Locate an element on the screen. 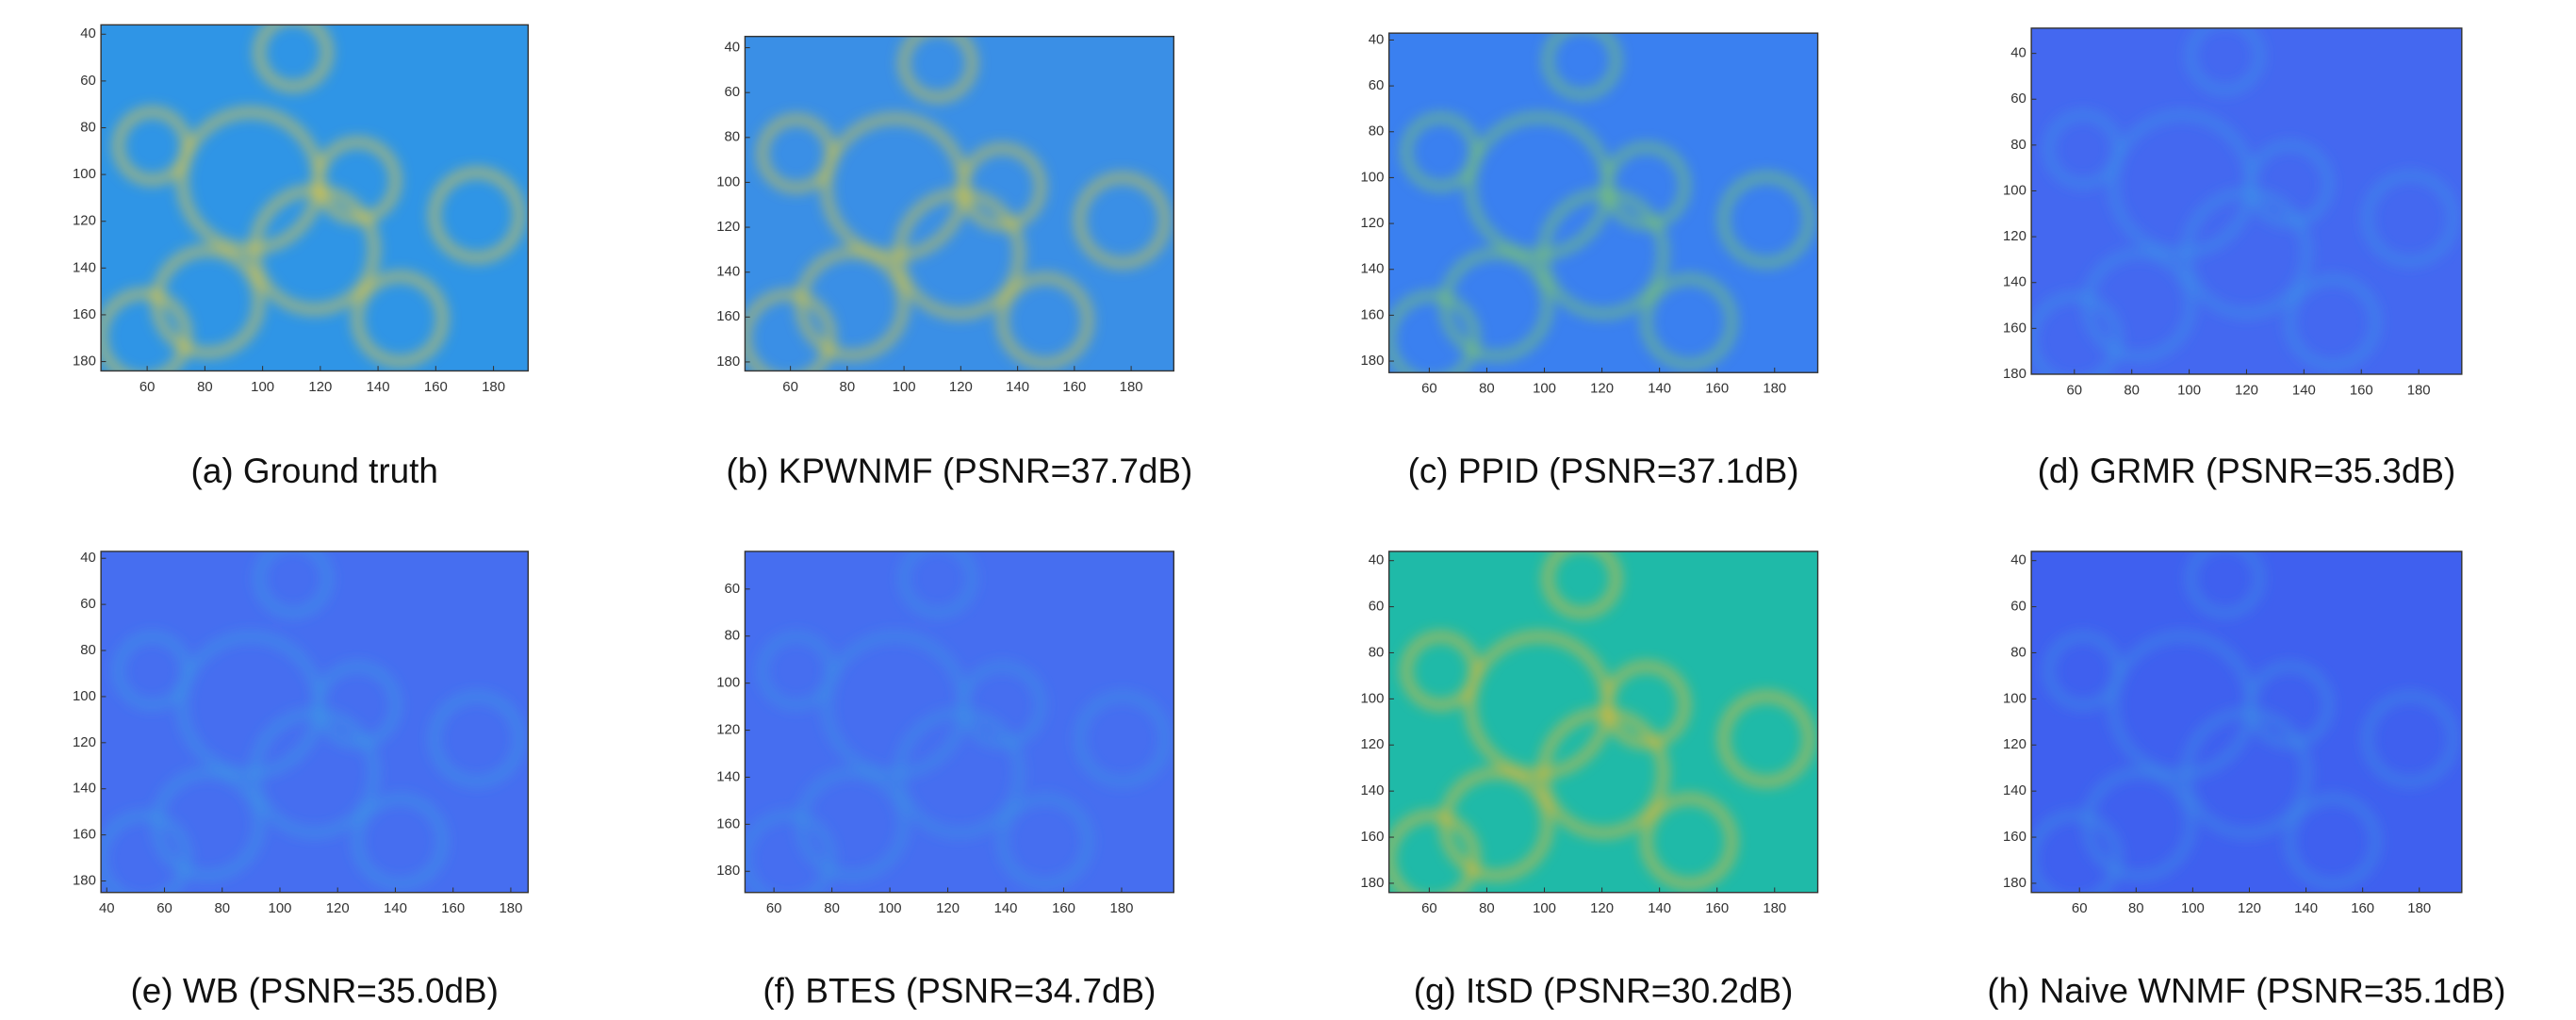 The image size is (2576, 1020). caption: (g) ItSD (PSNR=30.2dB) is located at coordinates (1604, 991).